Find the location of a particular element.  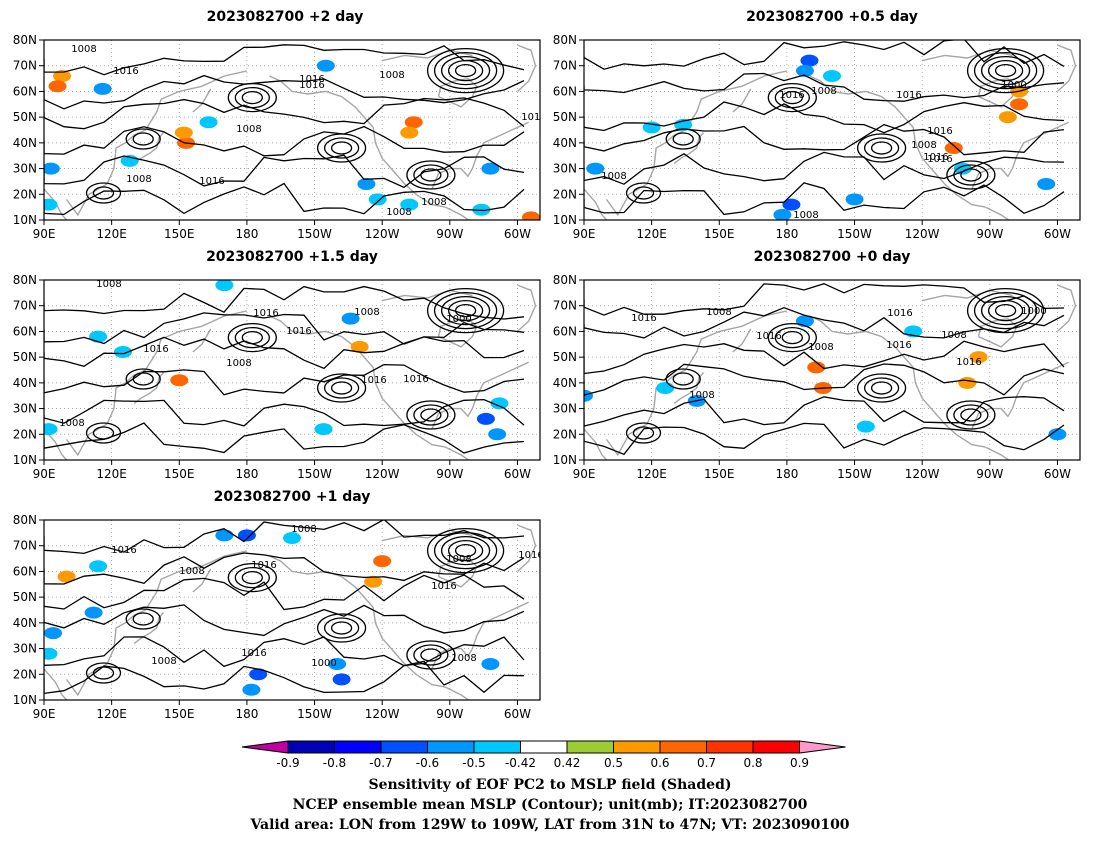

colorbar-label: 0.8 is located at coordinates (752, 763).